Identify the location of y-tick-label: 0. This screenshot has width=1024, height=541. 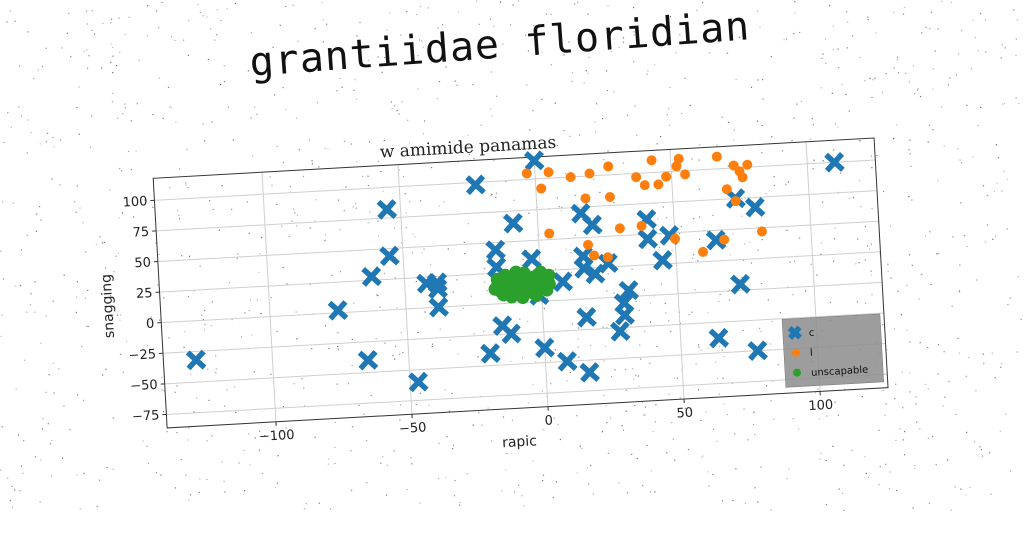
(150, 324).